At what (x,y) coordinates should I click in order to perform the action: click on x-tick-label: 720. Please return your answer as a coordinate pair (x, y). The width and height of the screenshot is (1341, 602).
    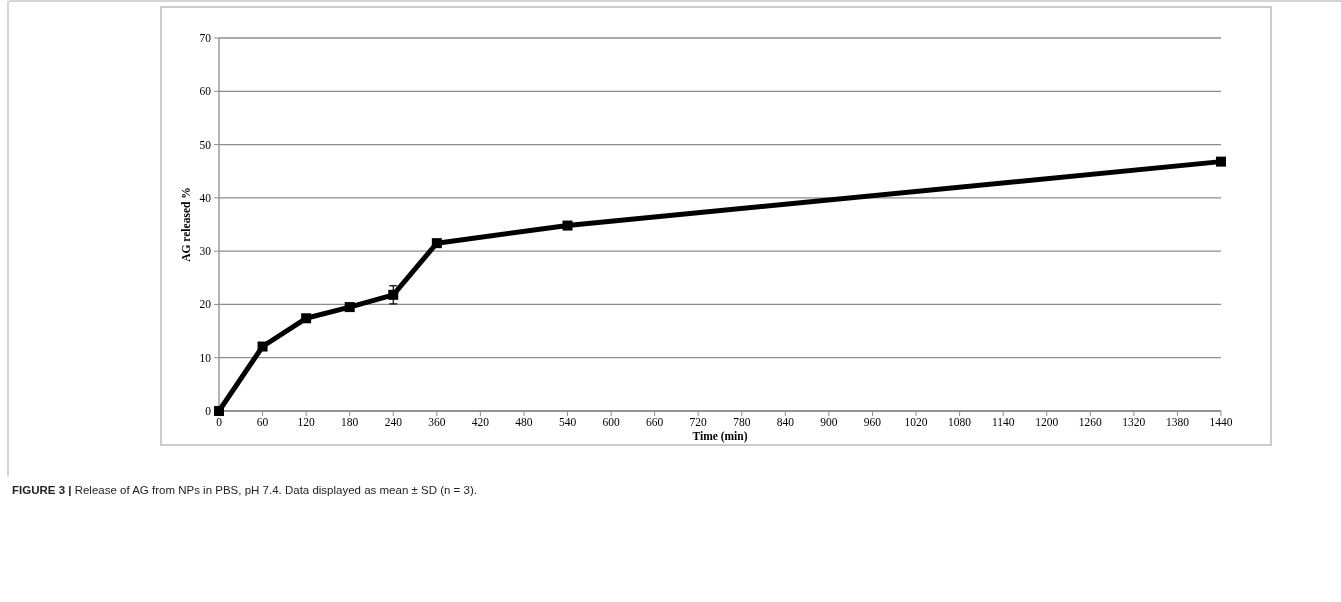
    Looking at the image, I should click on (698, 422).